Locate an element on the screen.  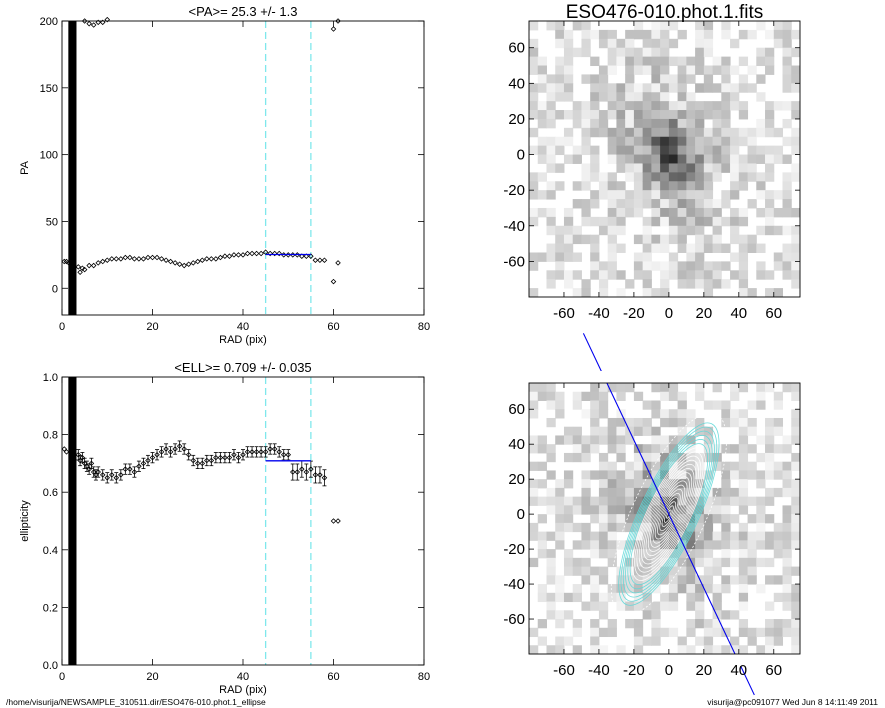
isophote is located at coordinates (668, 514).